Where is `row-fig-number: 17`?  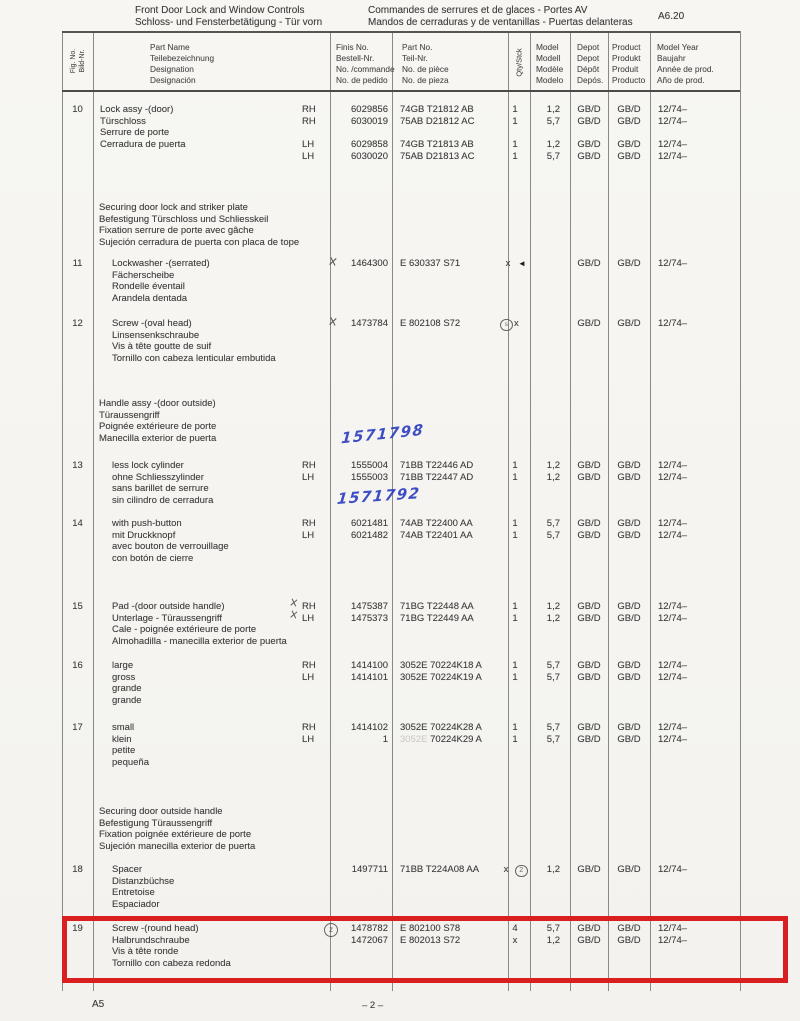 row-fig-number: 17 is located at coordinates (77, 727).